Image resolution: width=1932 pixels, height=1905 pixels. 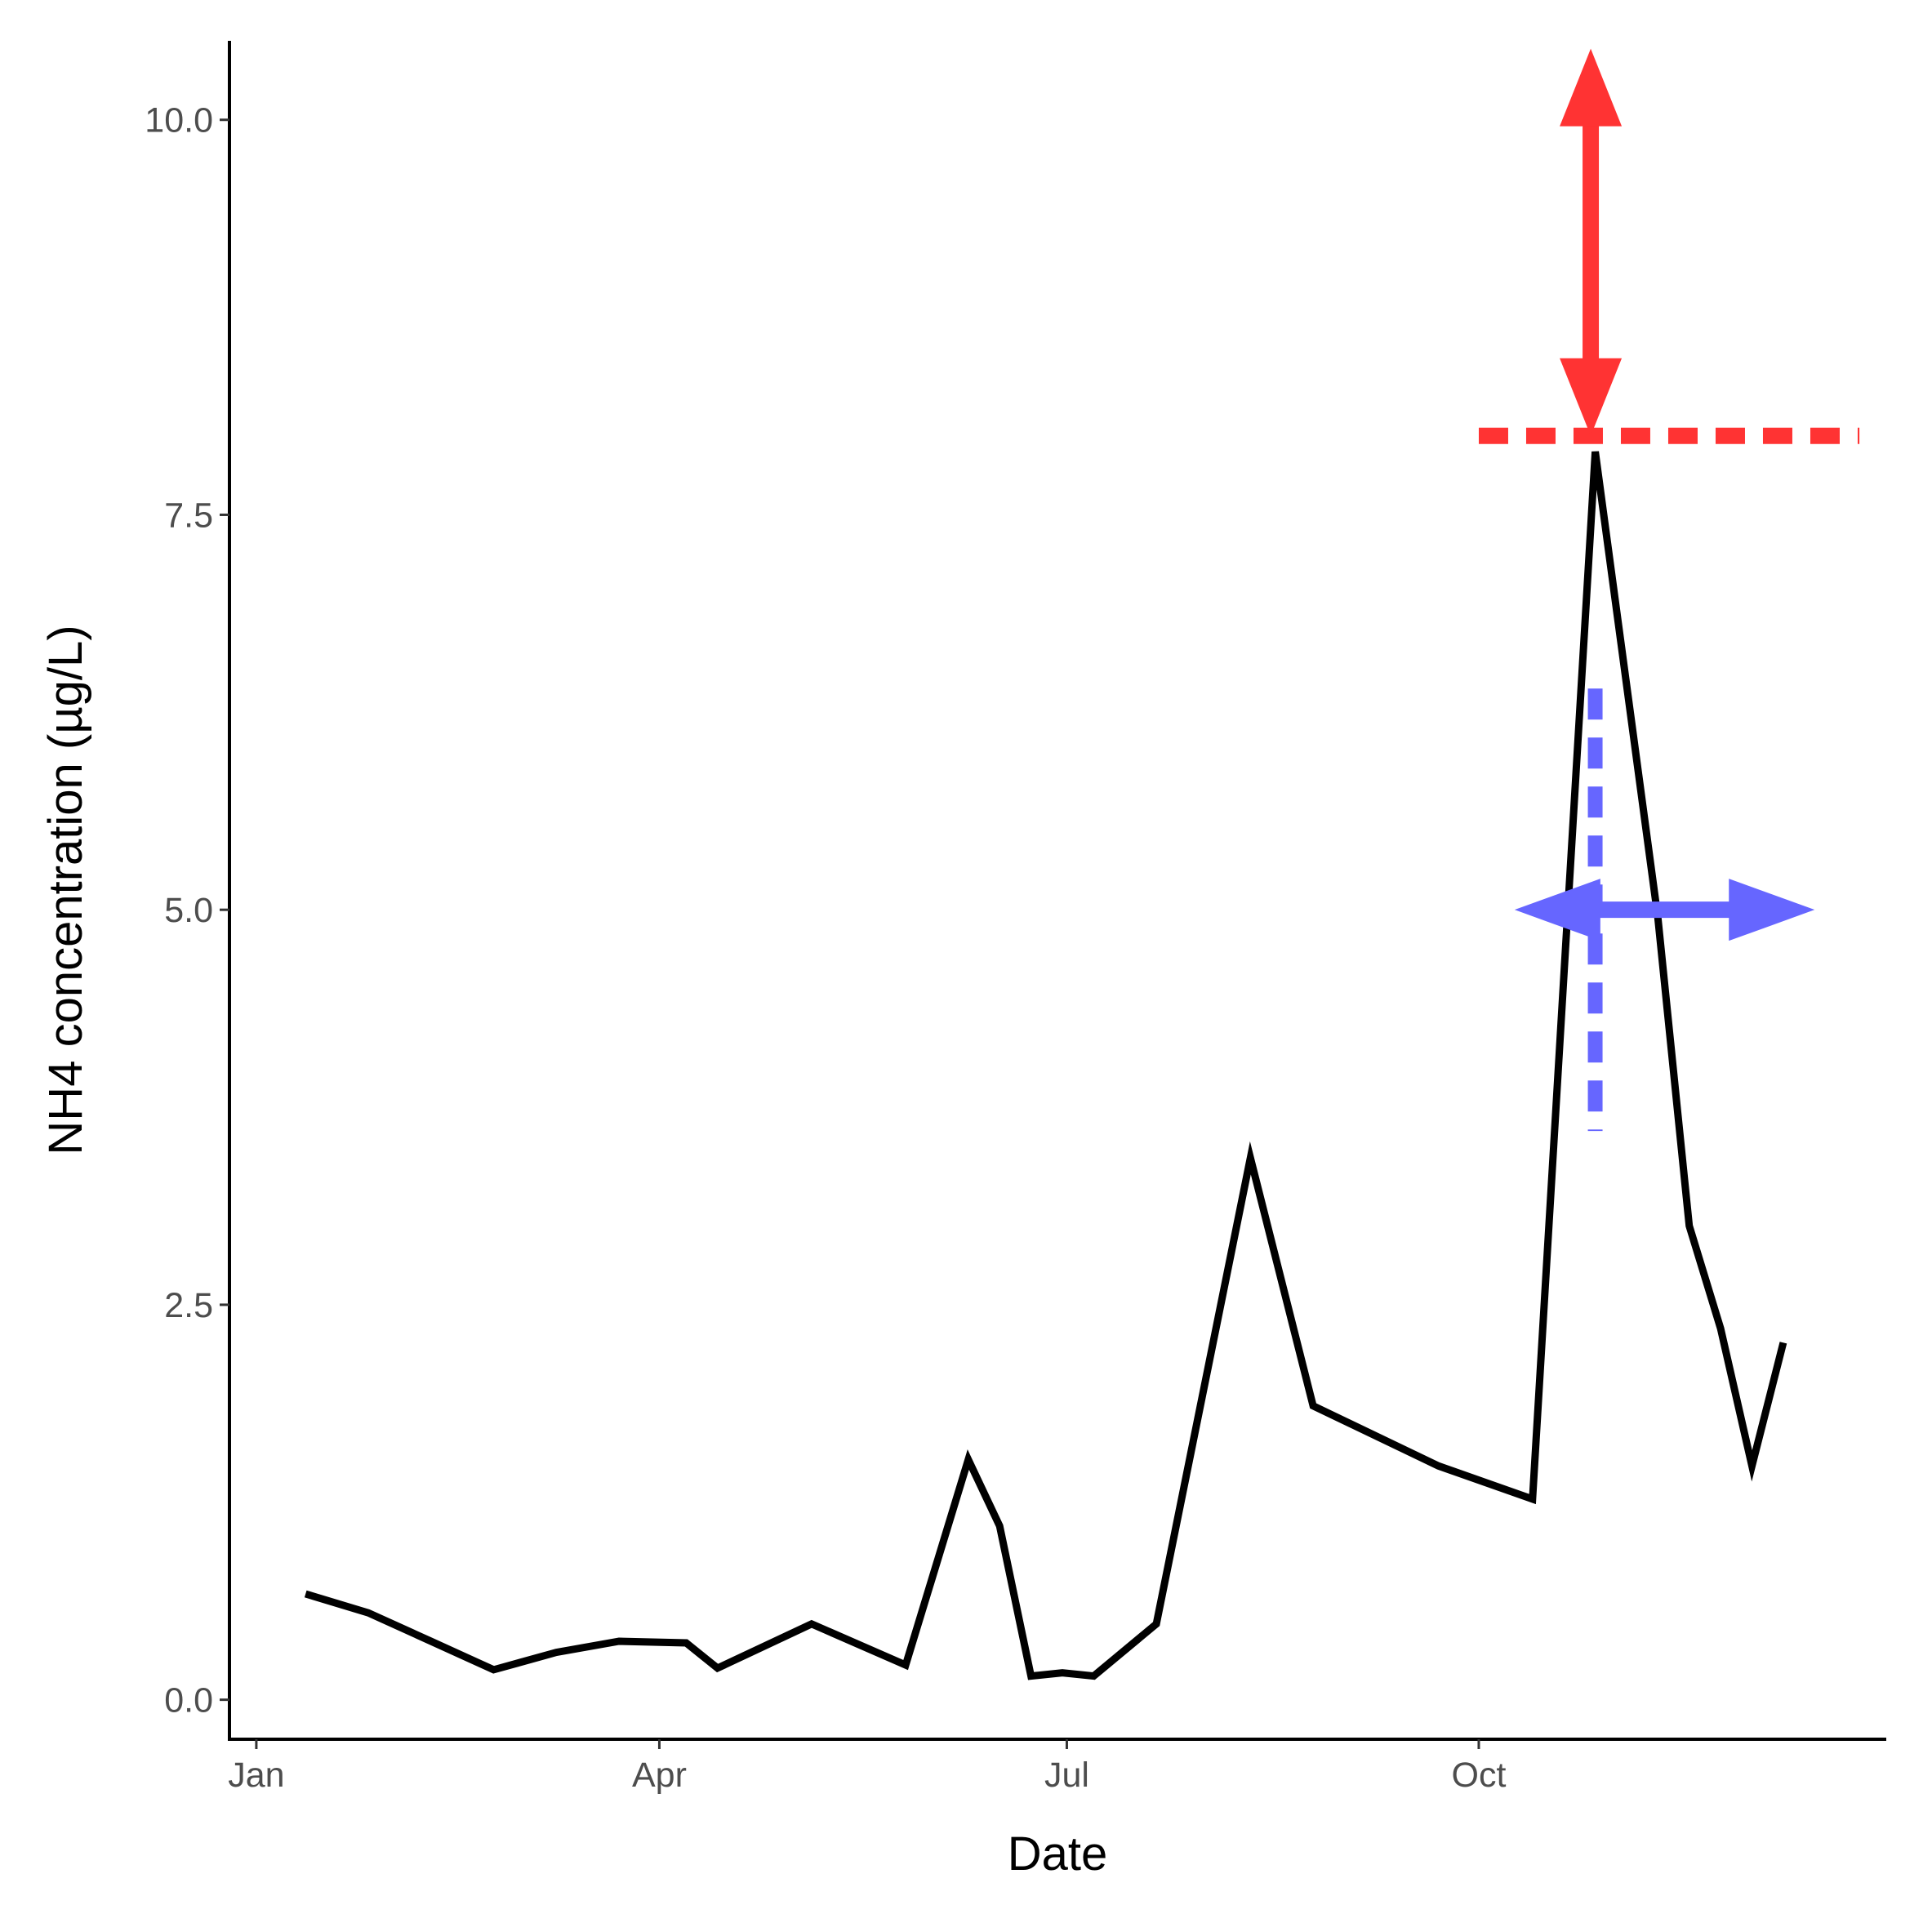 I want to click on annotation-layer, so click(x=1669, y=590).